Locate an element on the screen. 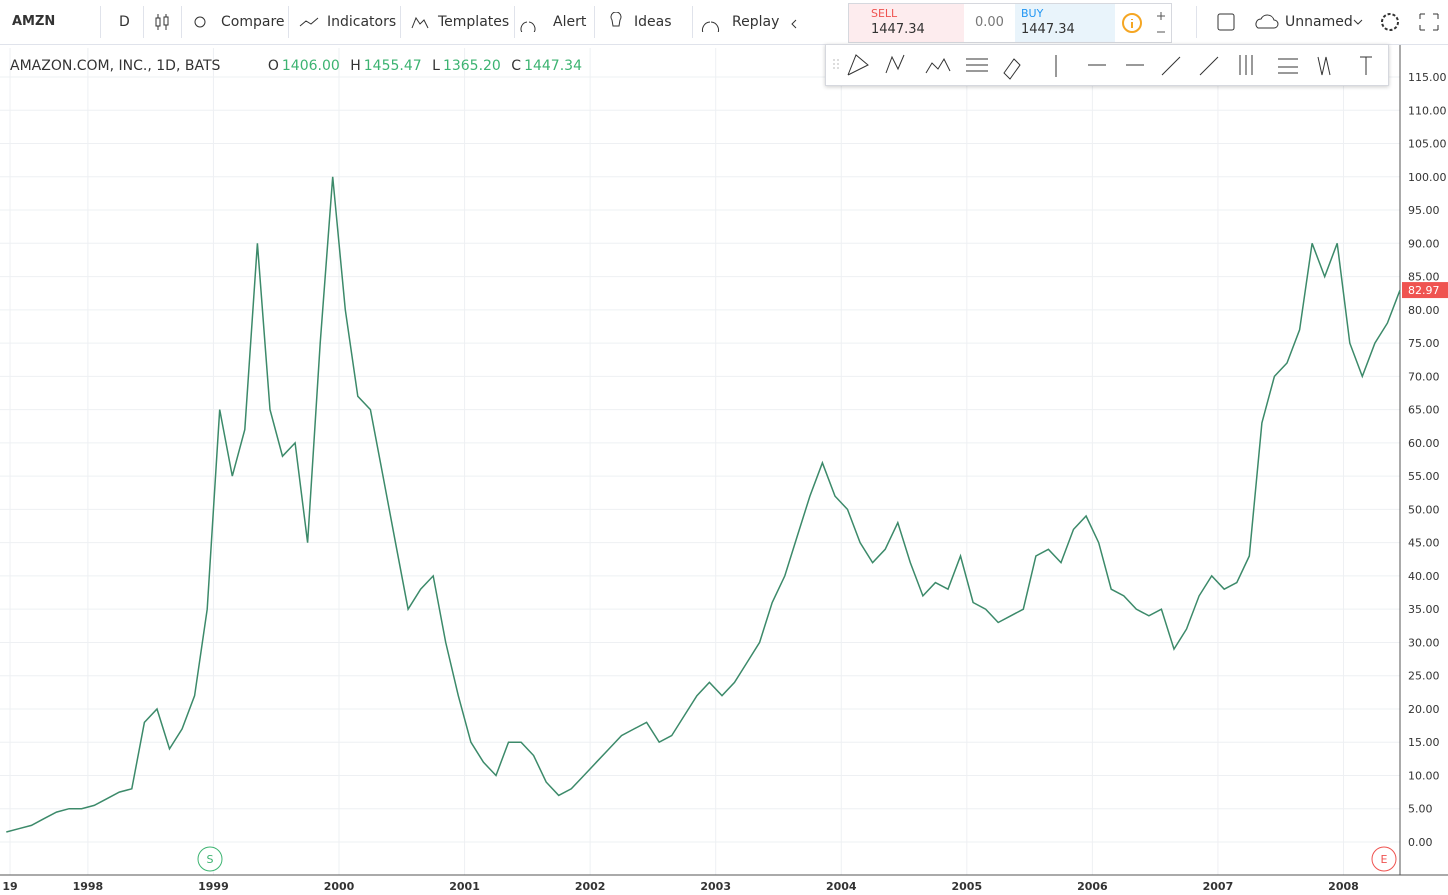 The height and width of the screenshot is (895, 1448). buy-label: BUY is located at coordinates (1032, 13).